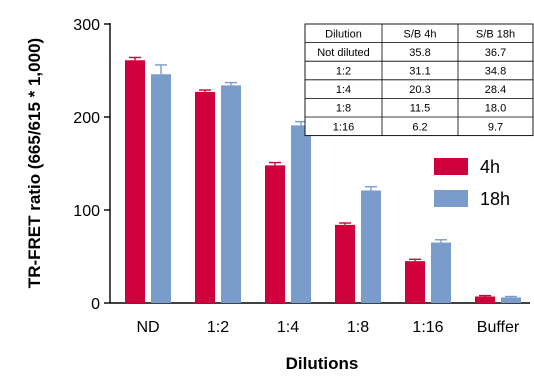 This screenshot has width=534, height=377. I want to click on table-cell: 34.8, so click(495, 72).